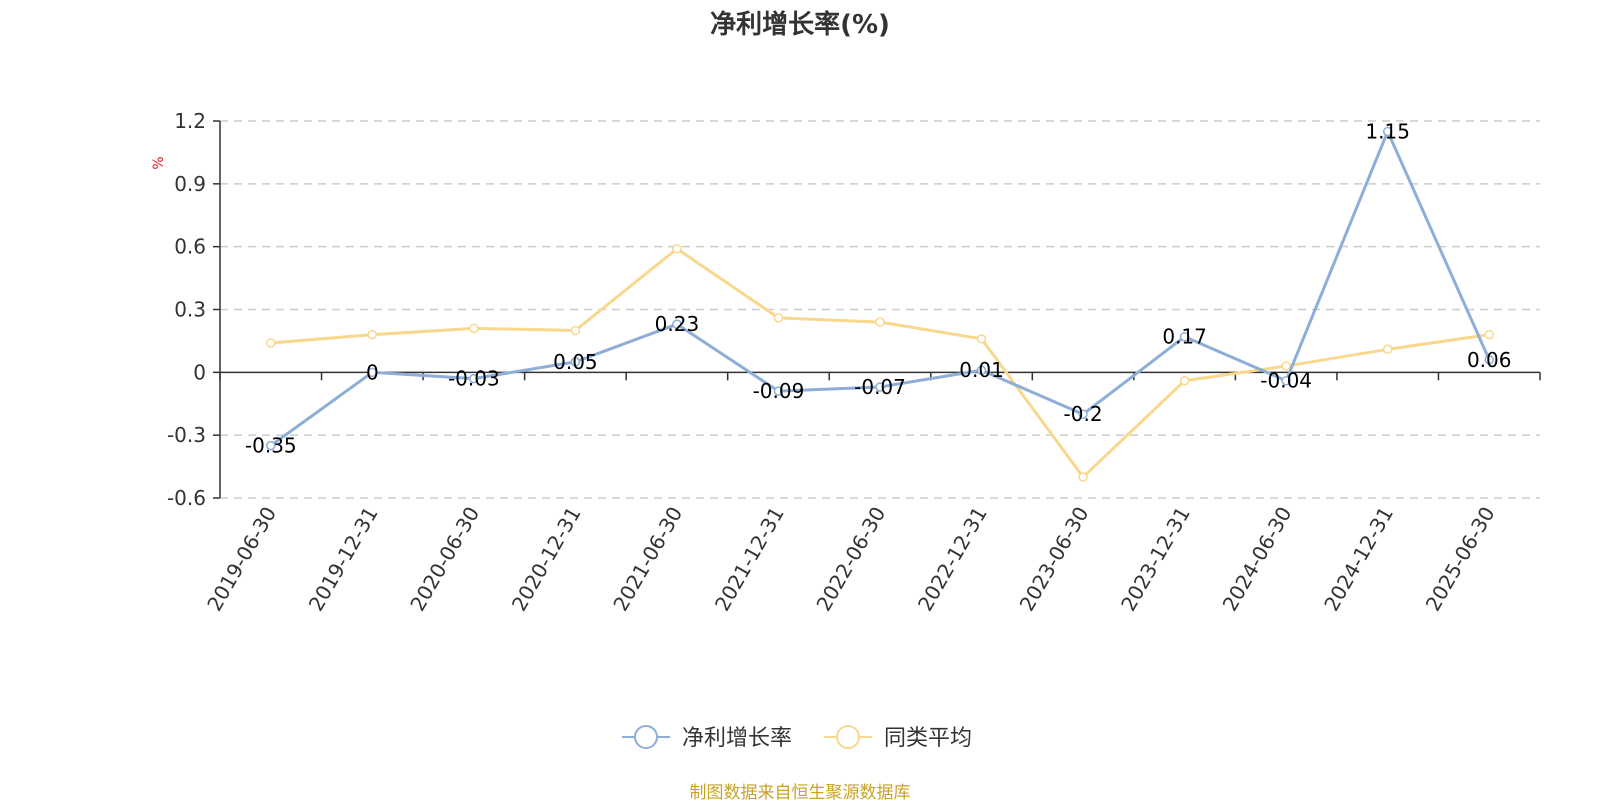  I want to click on data-label: -0.09, so click(779, 391).